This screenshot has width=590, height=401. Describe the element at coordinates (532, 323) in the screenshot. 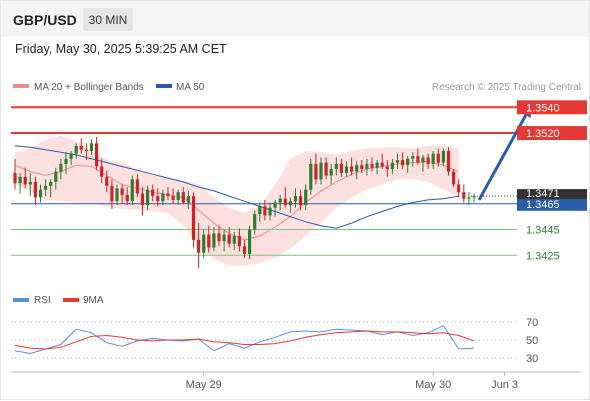

I see `rsi-tick-label: 70` at that location.